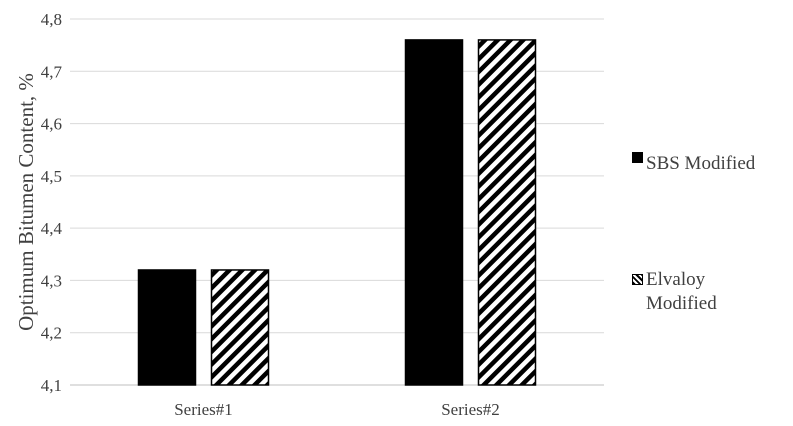 This screenshot has width=793, height=426. What do you see at coordinates (51, 19) in the screenshot?
I see `y-tick-label: 4,8` at bounding box center [51, 19].